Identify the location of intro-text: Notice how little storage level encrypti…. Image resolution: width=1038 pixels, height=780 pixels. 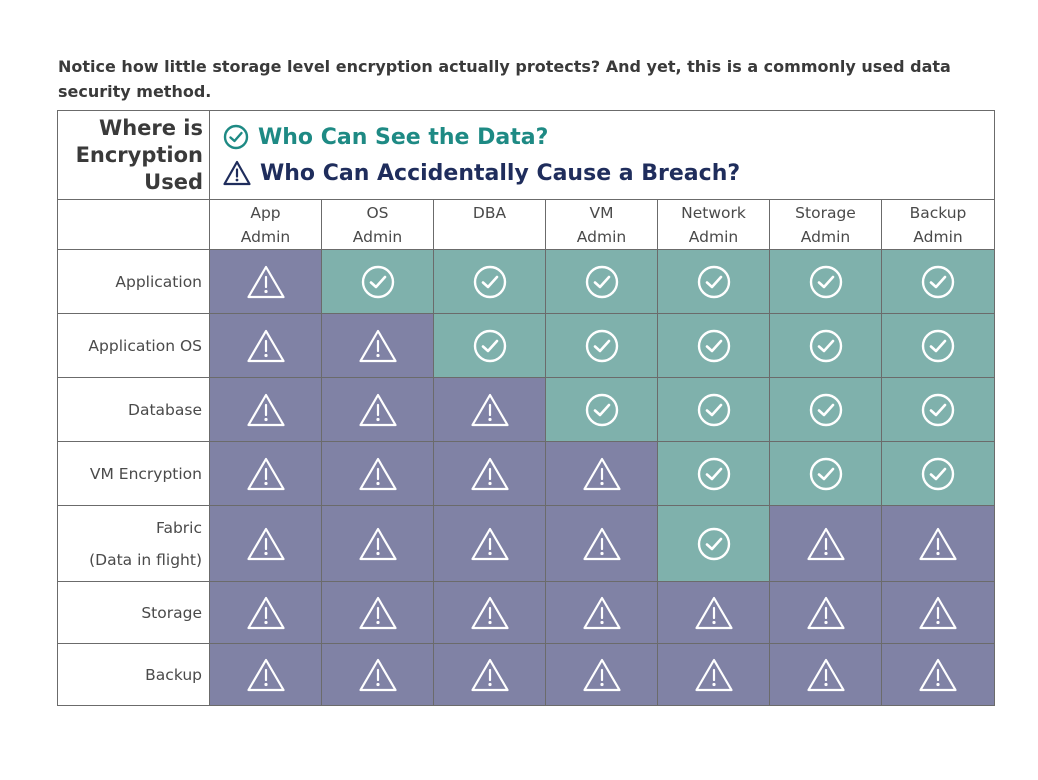
(504, 79).